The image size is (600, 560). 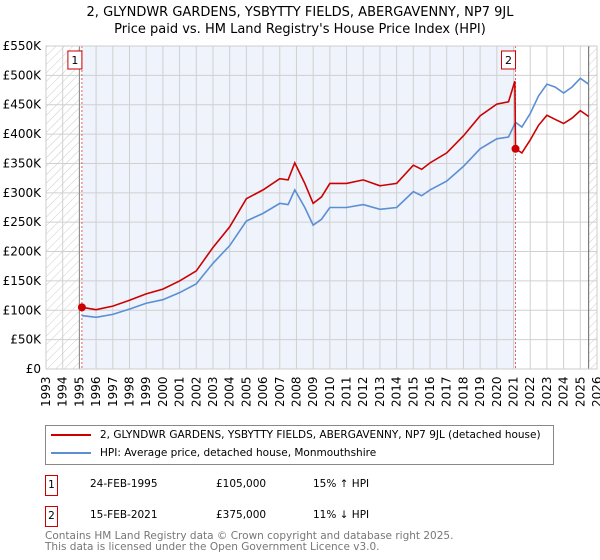 What do you see at coordinates (26, 340) in the screenshot?
I see `y-tick-label: £50K` at bounding box center [26, 340].